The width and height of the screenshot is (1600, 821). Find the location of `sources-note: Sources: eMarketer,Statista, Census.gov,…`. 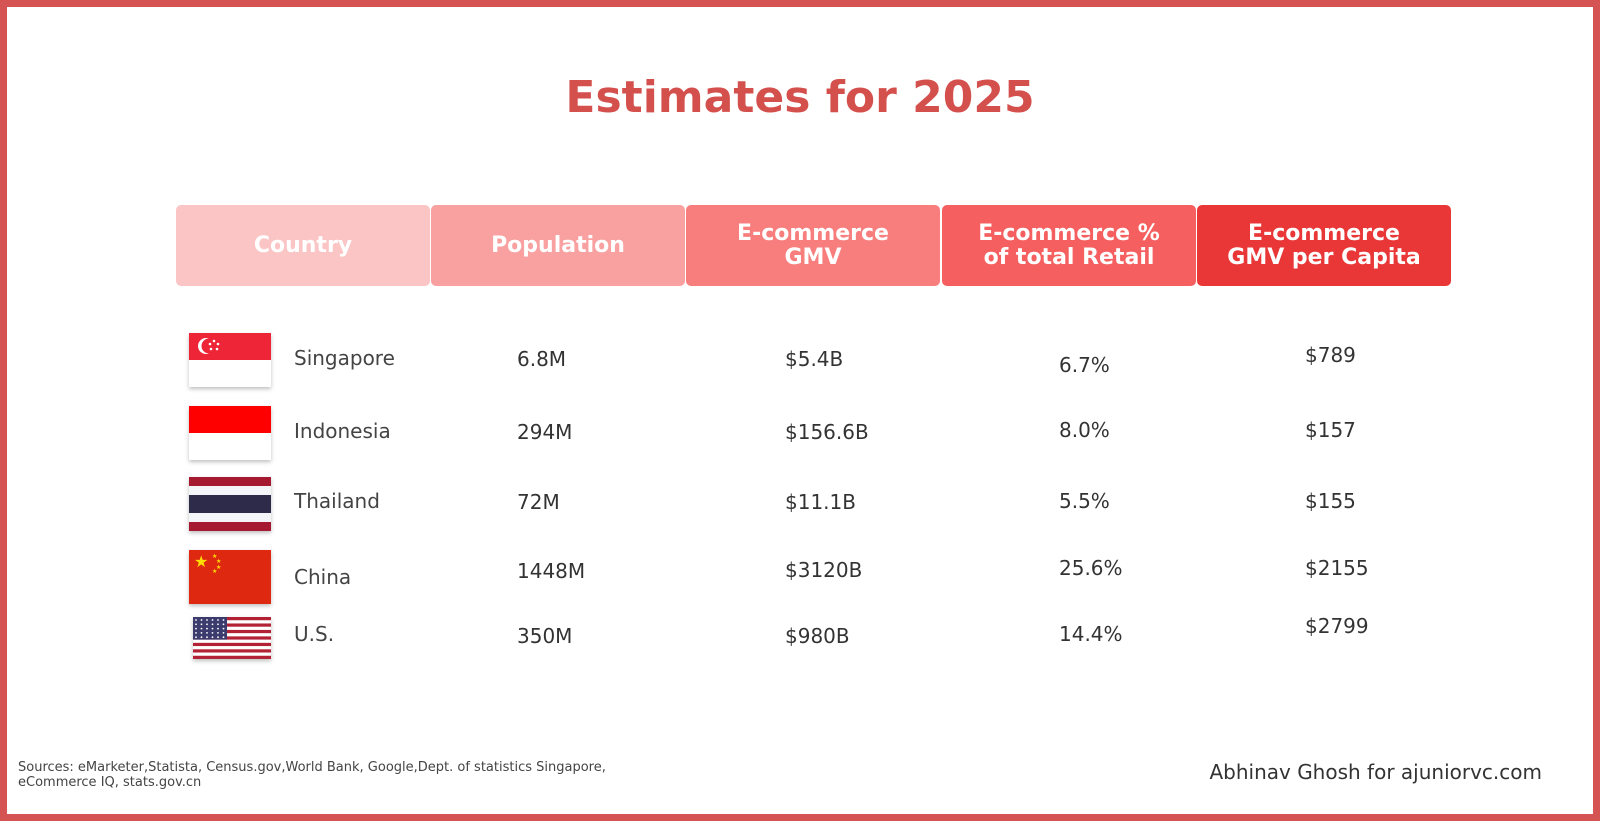

sources-note: Sources: eMarketer,Statista, Census.gov,… is located at coordinates (312, 775).